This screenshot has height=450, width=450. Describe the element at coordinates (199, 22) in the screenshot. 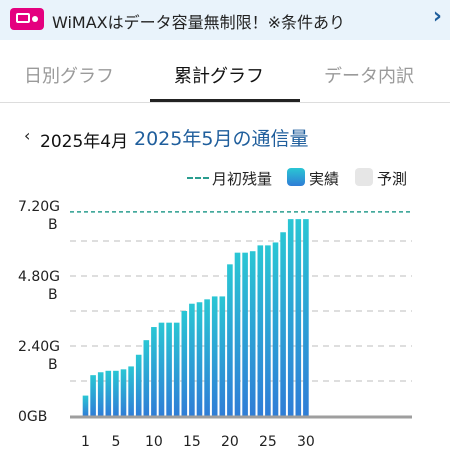

I see `banner-text: WiMAXはデータ容量無制限！※条件あり` at that location.